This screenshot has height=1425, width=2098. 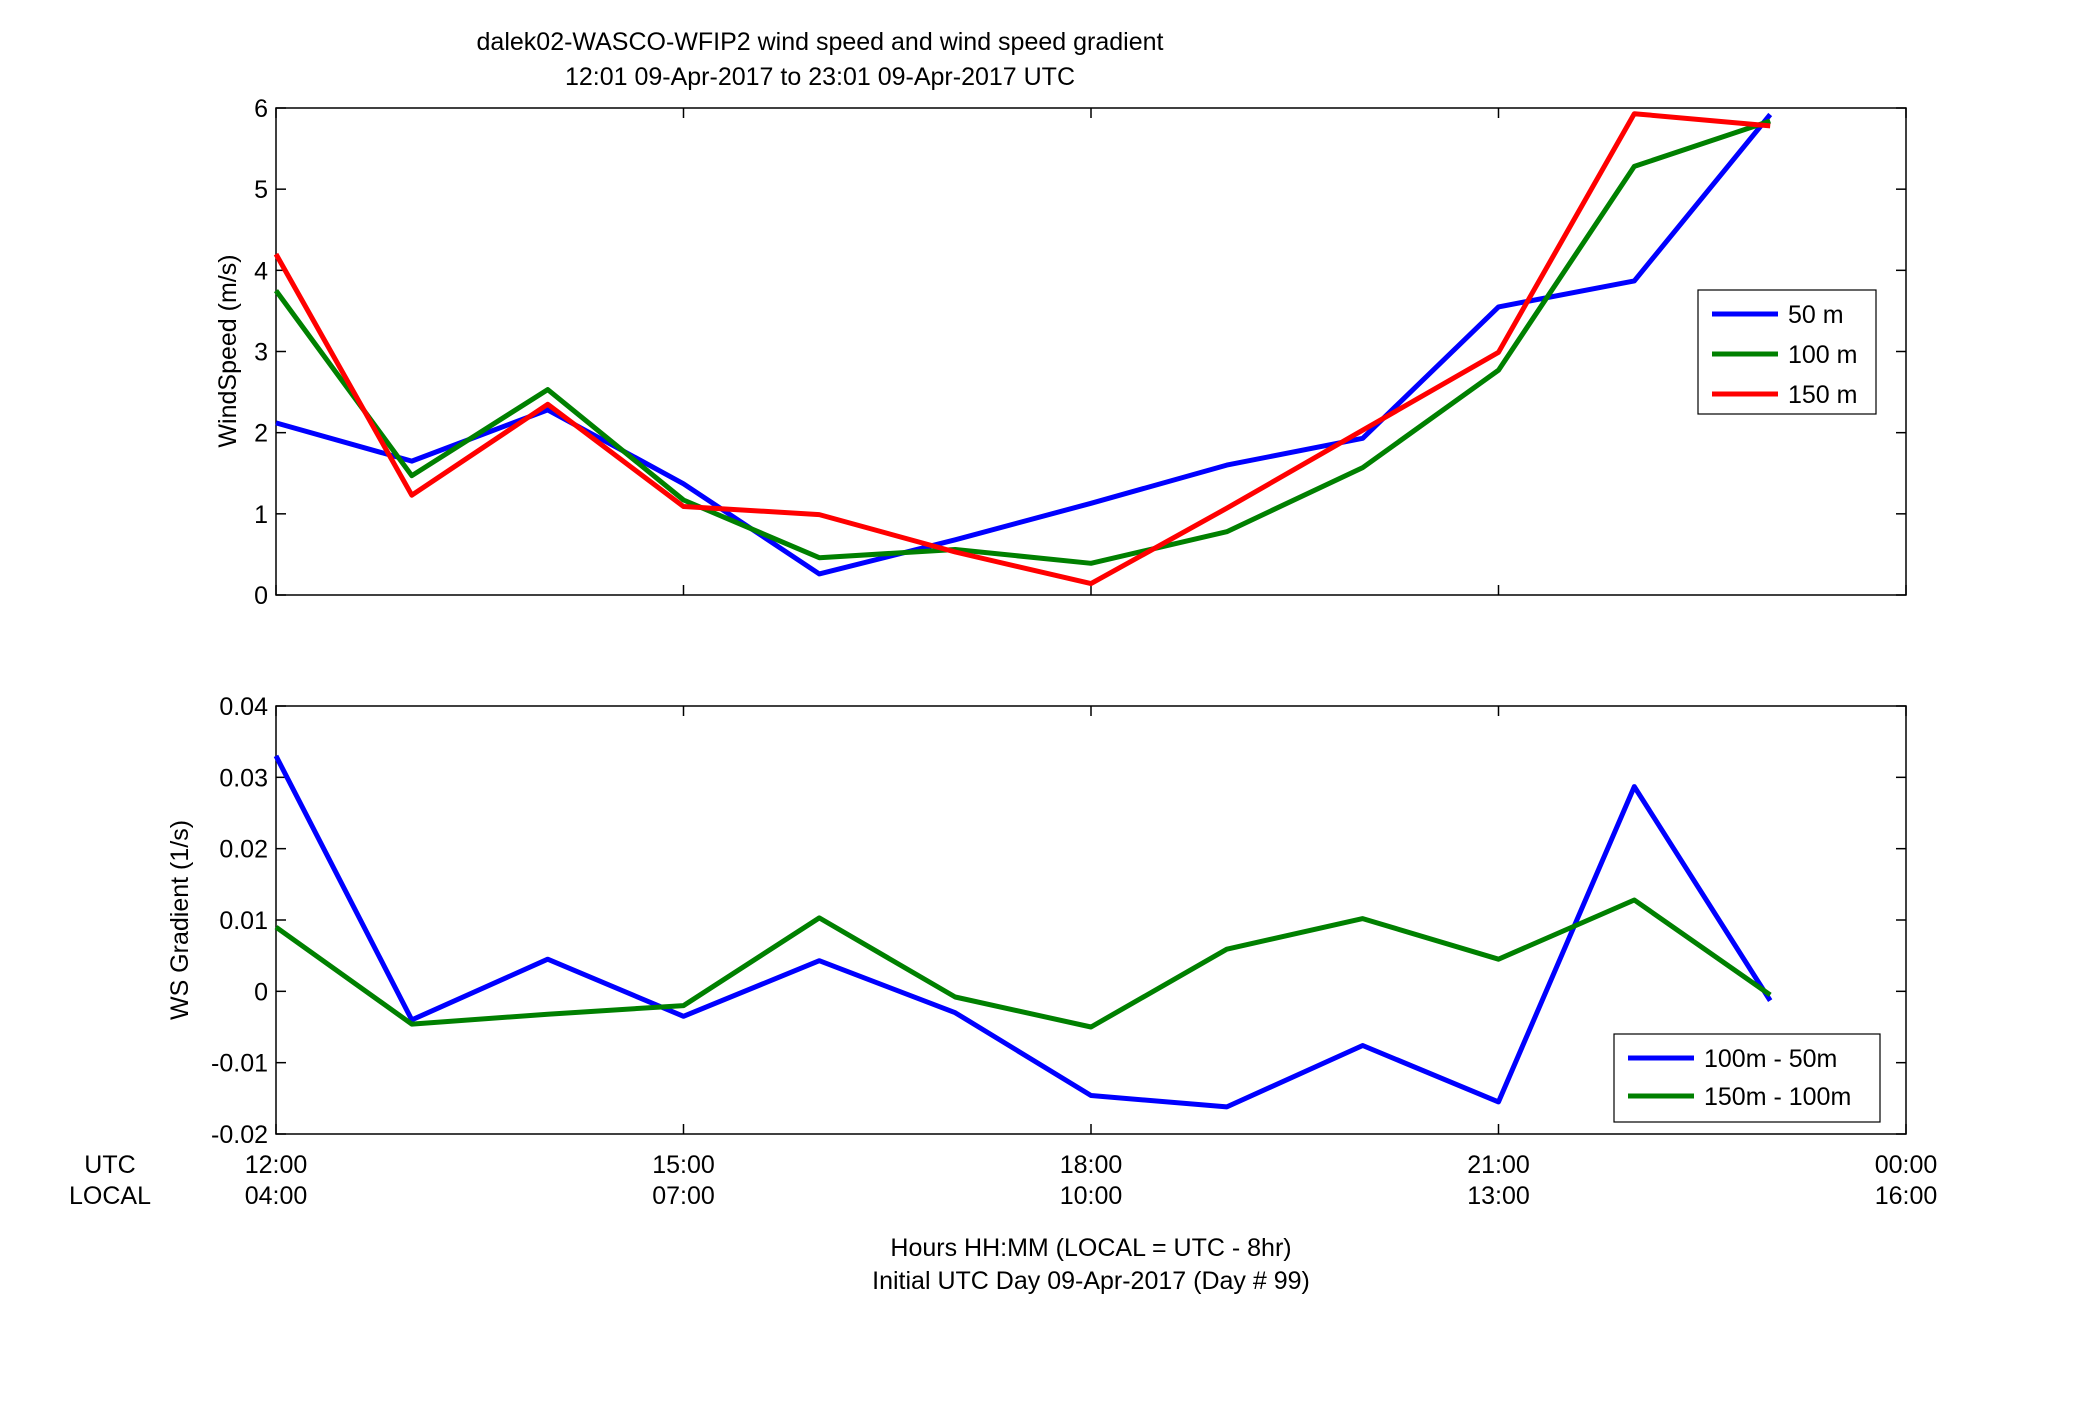 I want to click on x-tick-label-utc: 12:00, so click(x=276, y=1165).